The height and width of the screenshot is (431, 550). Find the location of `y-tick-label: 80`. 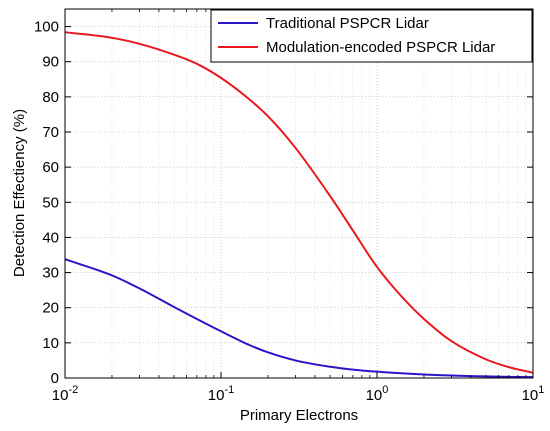

y-tick-label: 80 is located at coordinates (50, 97).